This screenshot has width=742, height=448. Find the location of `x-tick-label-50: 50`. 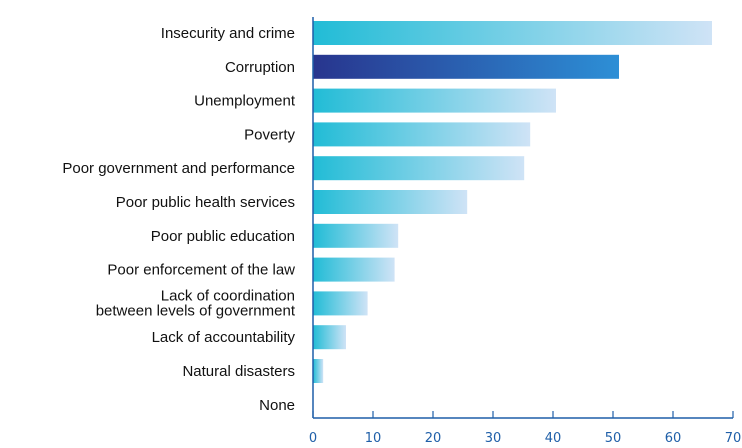

x-tick-label-50: 50 is located at coordinates (613, 438).